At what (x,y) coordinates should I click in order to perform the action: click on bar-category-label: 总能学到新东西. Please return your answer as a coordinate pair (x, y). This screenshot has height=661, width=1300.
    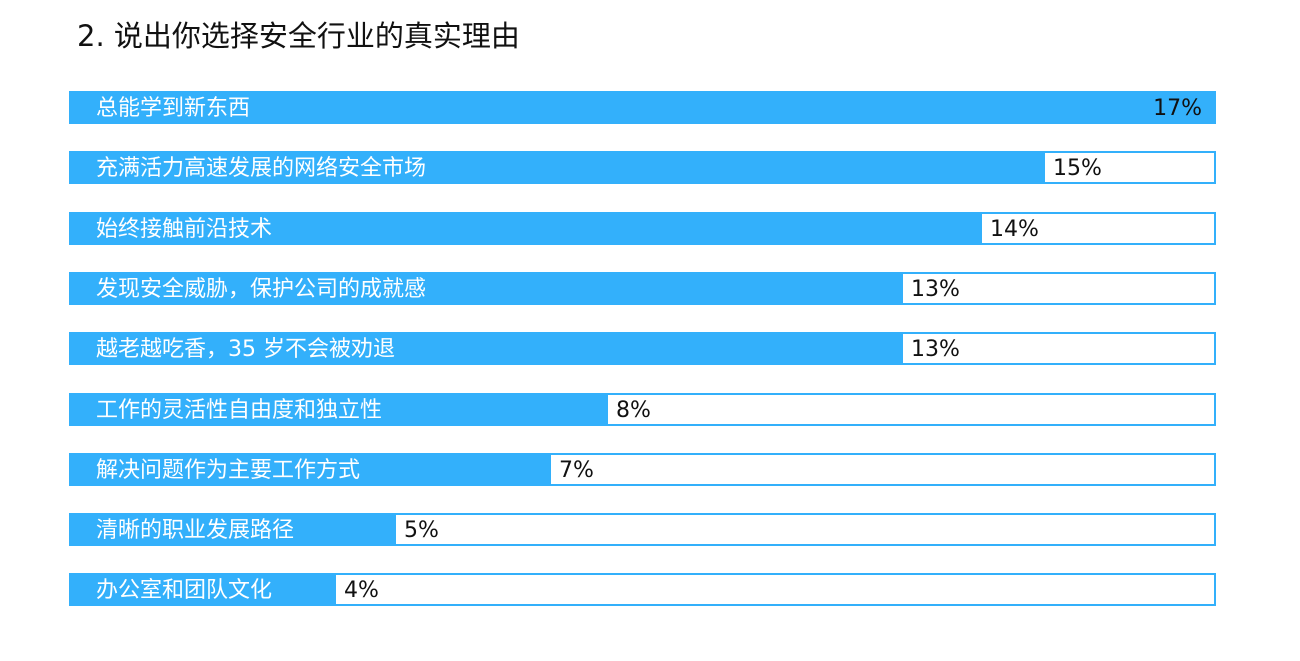
    Looking at the image, I should click on (173, 108).